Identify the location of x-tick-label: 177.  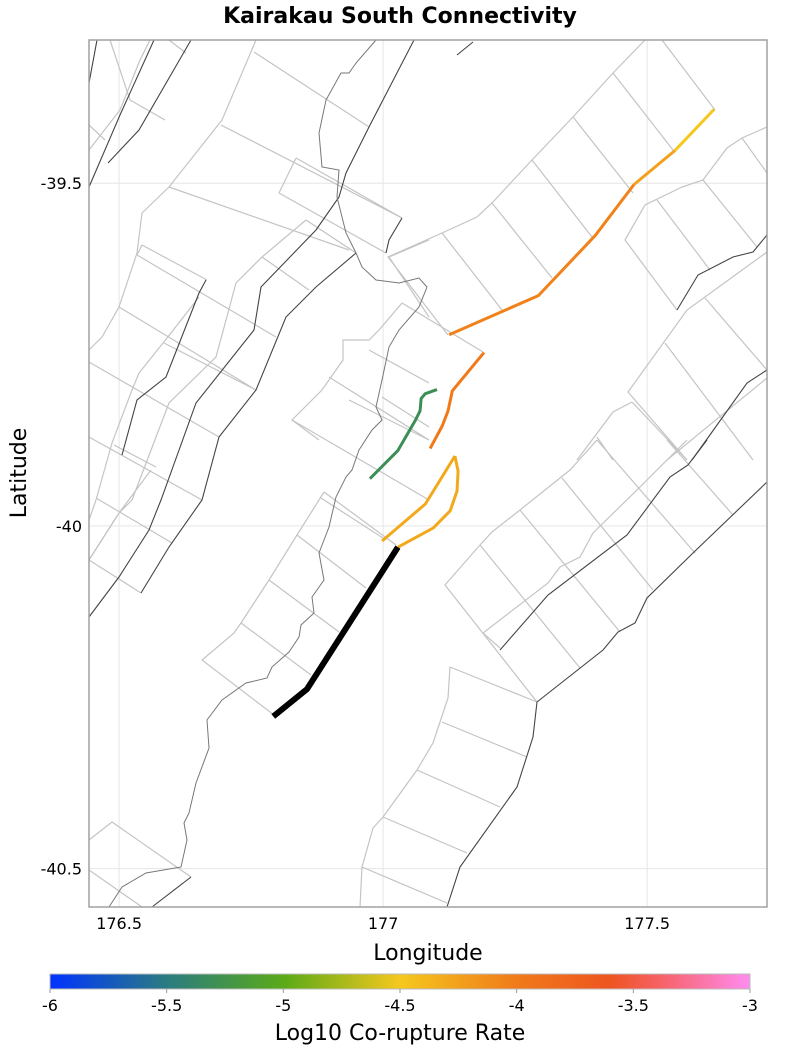
(383, 923).